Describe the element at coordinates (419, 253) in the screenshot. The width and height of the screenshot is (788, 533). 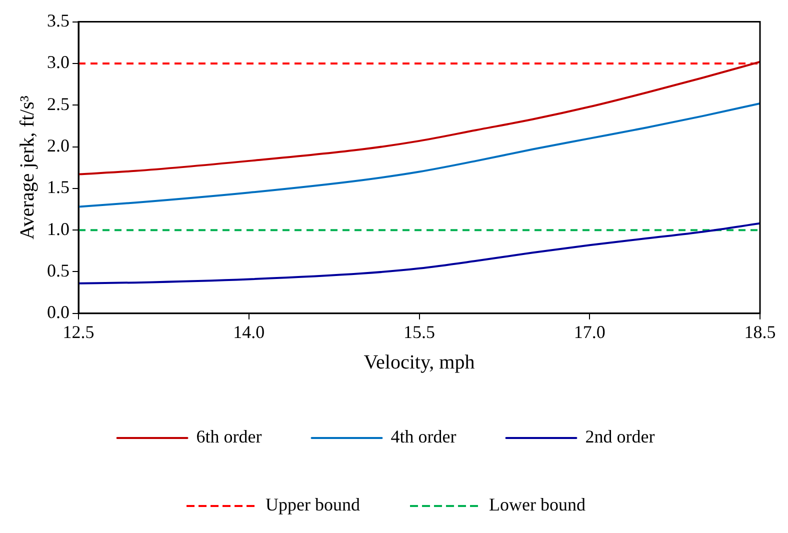
I see `line-series` at that location.